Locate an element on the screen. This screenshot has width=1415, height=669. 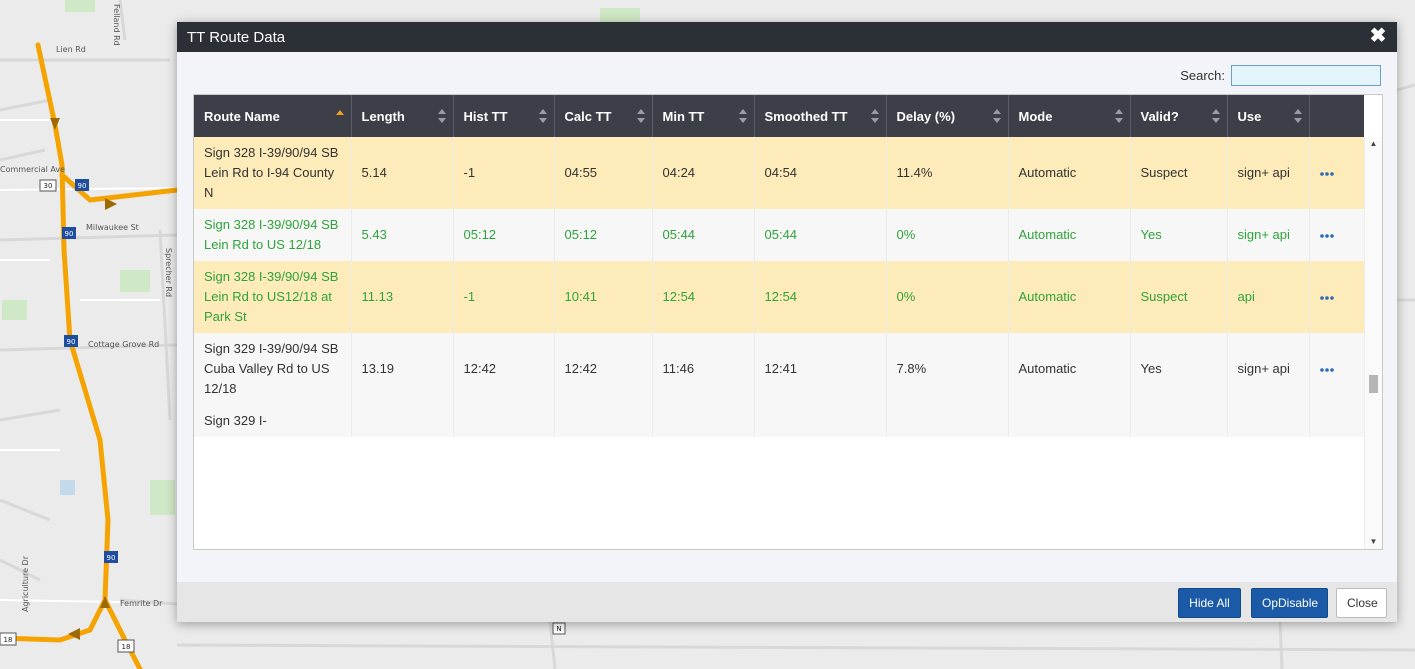
valid-cell is located at coordinates (1179, 421).